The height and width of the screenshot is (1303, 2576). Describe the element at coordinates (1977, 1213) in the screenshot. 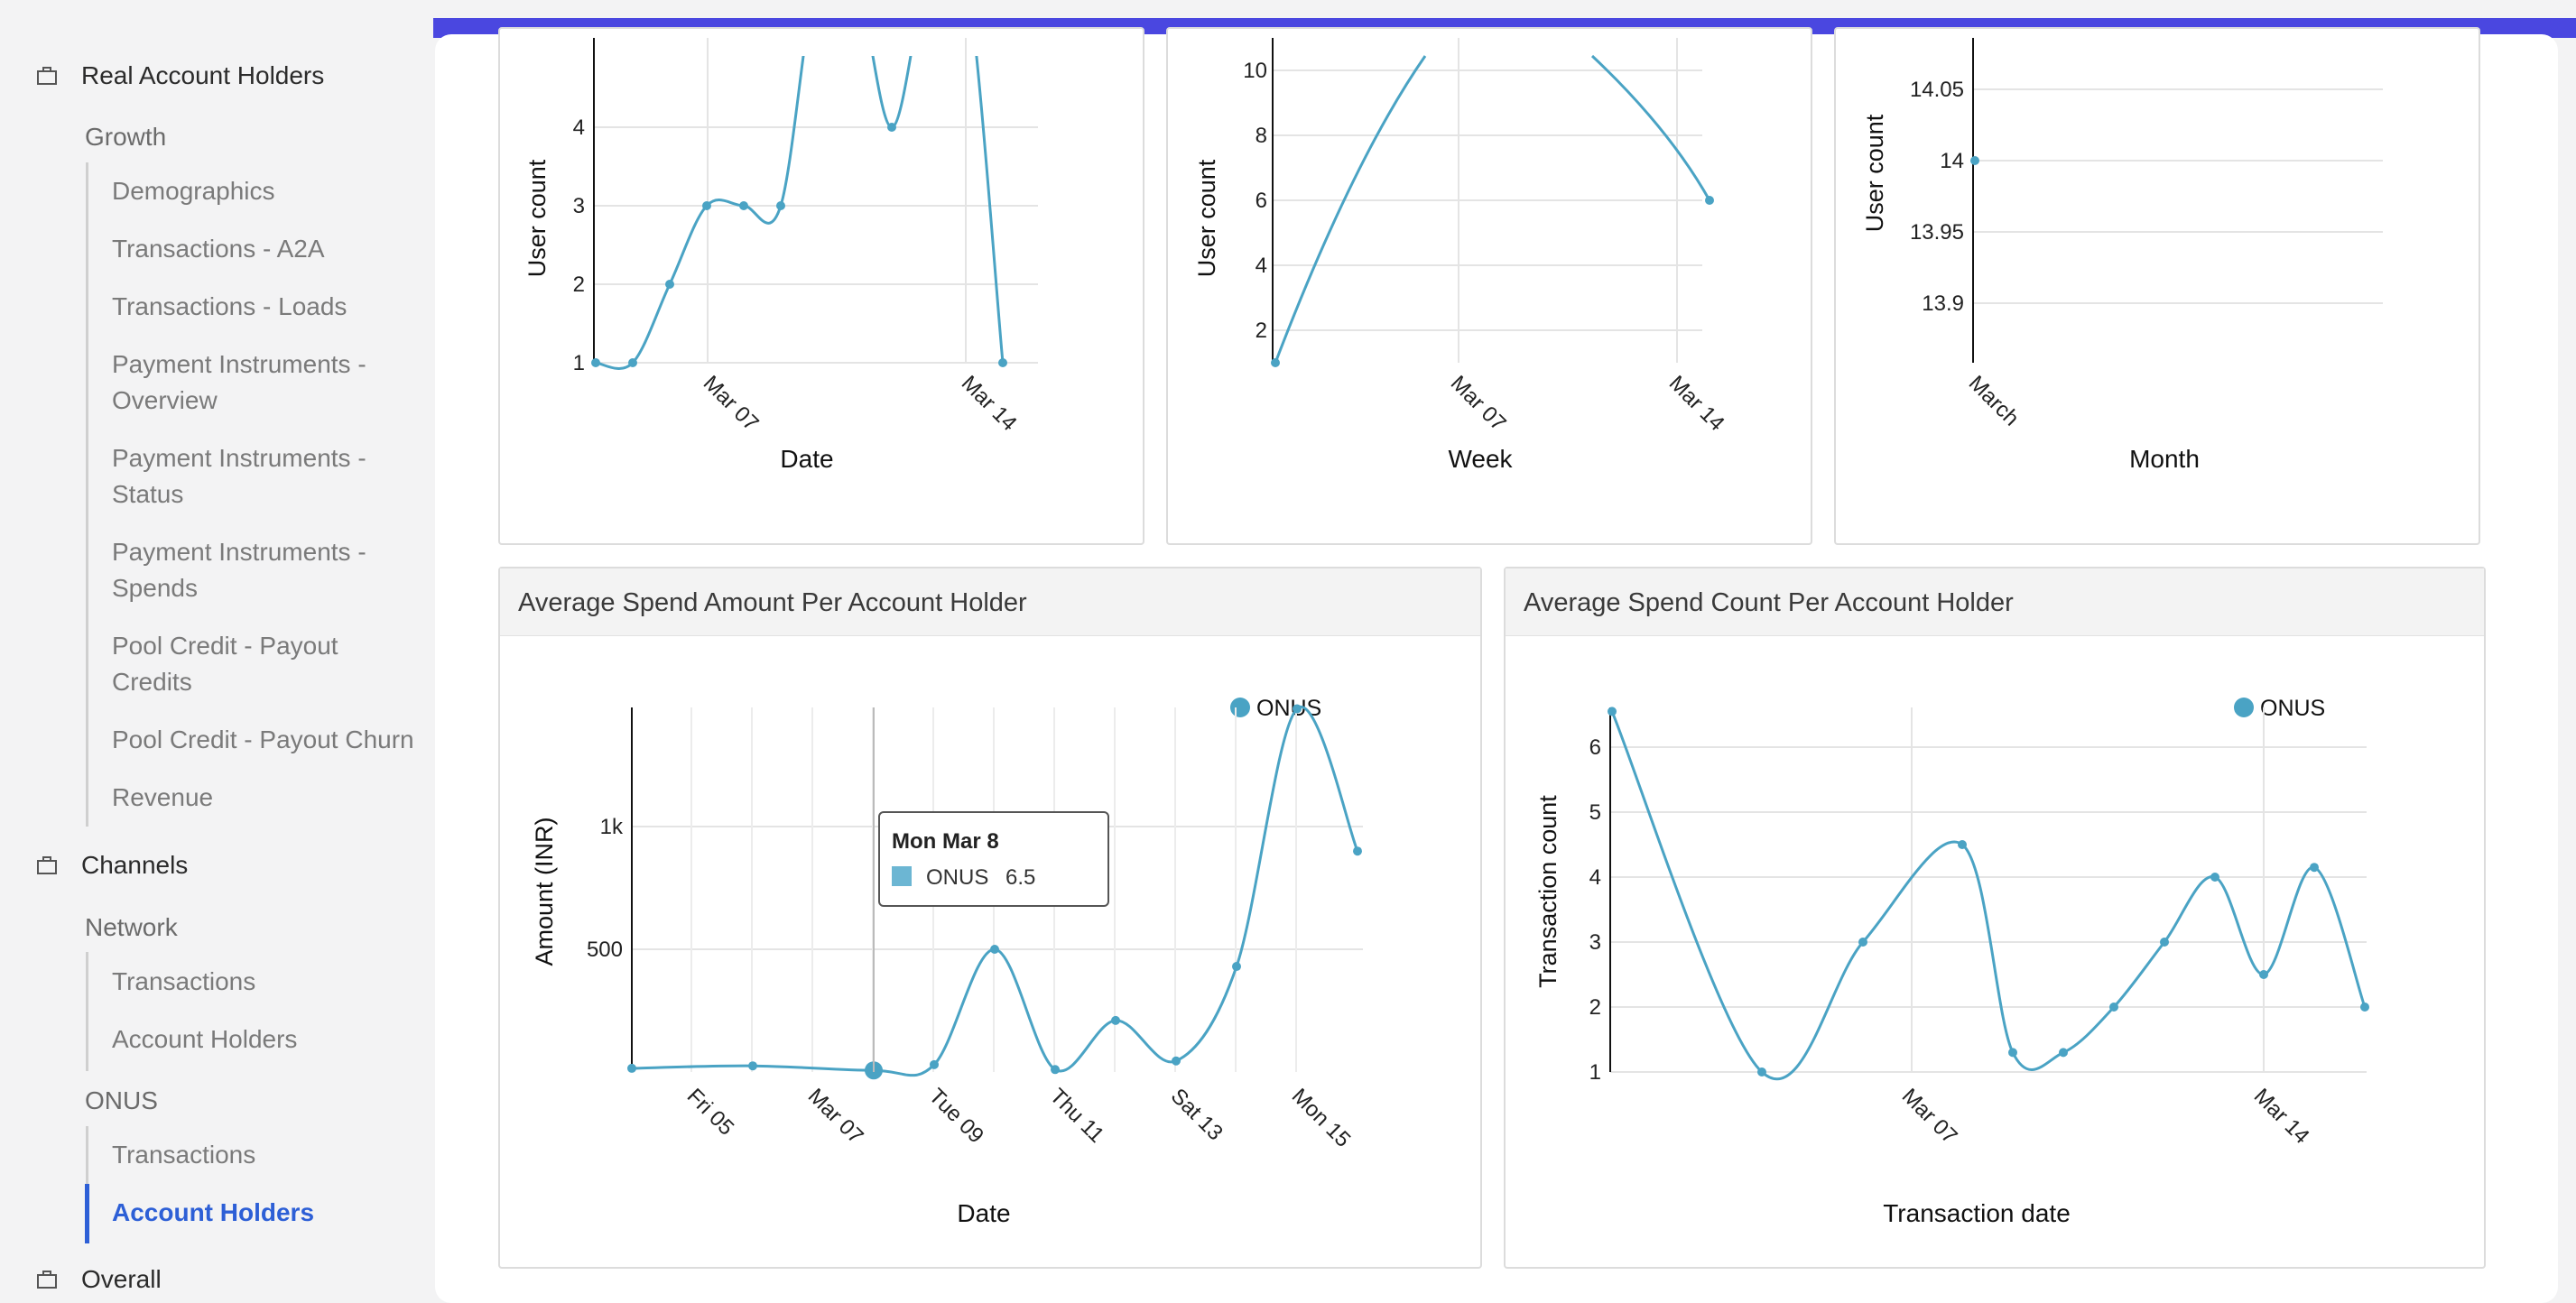

I see `x-axis-label: Transaction date` at that location.